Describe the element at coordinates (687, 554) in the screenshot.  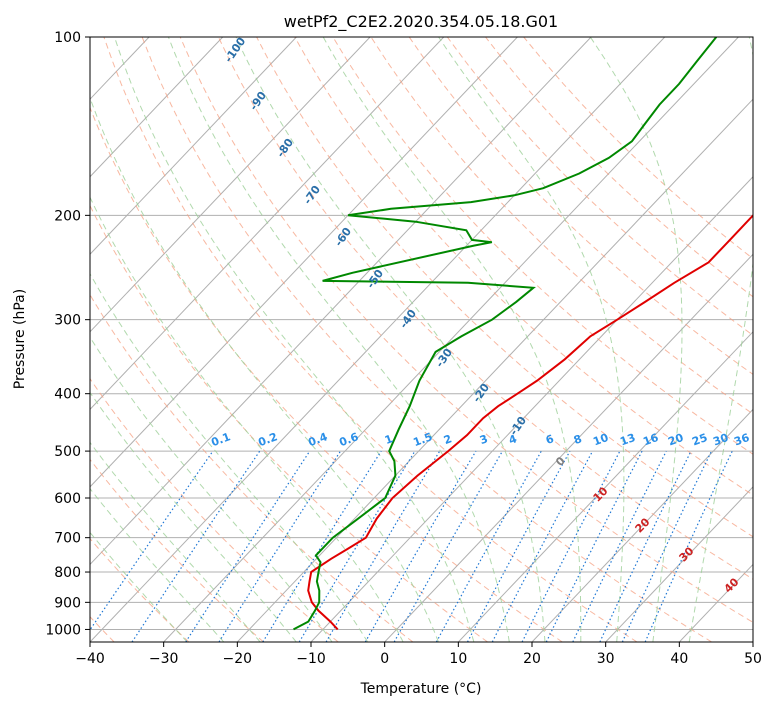
I see `moist-adiabat-label: 30` at that location.